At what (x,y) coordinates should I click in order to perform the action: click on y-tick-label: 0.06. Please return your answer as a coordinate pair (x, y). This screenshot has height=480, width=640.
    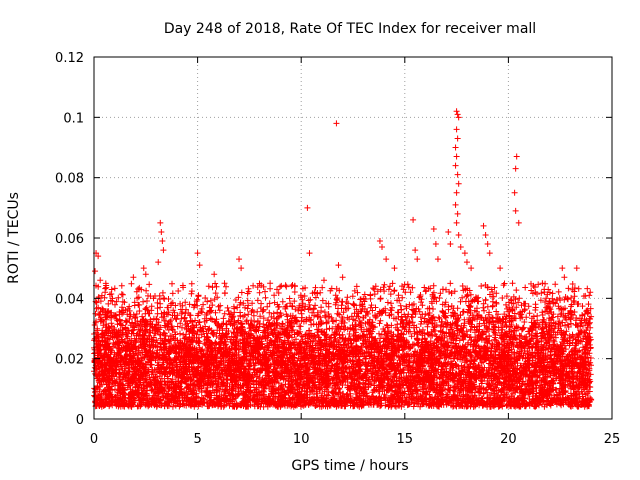
    Looking at the image, I should click on (69, 239).